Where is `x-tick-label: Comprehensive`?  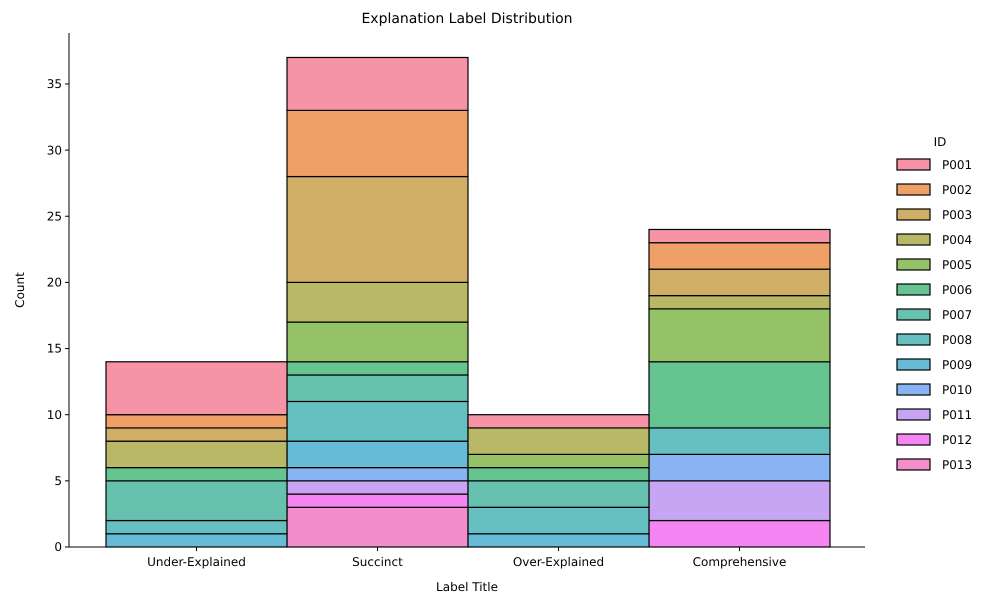 x-tick-label: Comprehensive is located at coordinates (739, 562).